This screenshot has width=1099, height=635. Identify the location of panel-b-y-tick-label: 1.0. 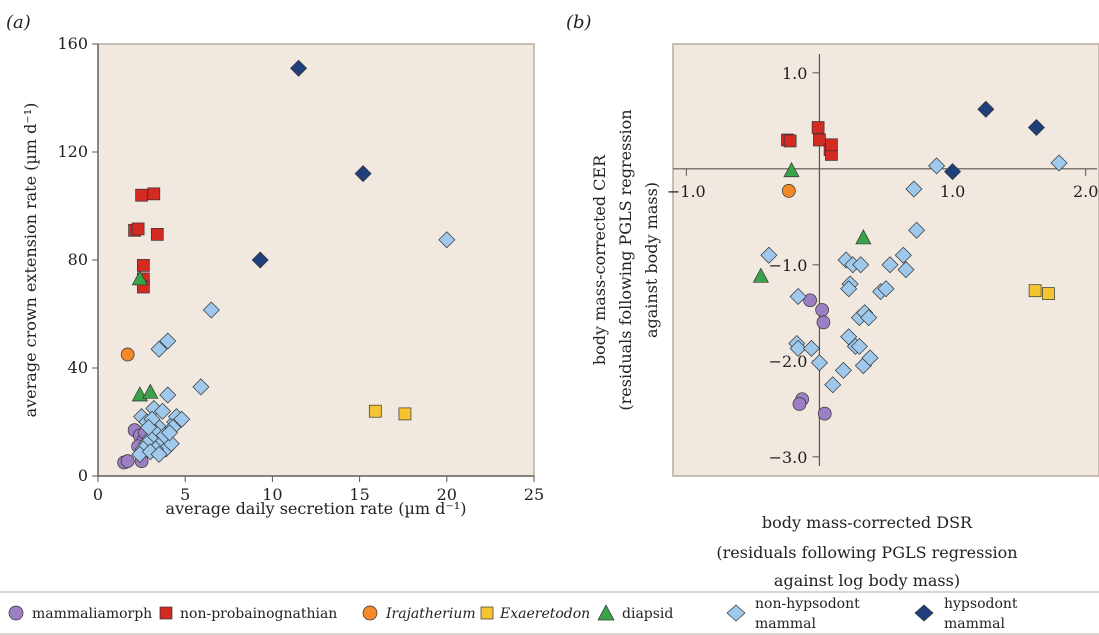
(794, 73).